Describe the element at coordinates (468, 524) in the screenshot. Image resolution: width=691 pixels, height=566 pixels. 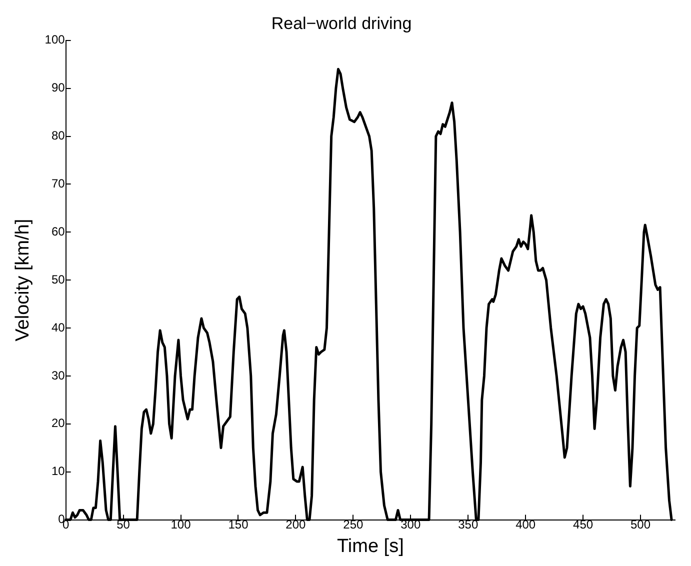
I see `x-tick-label: 350` at that location.